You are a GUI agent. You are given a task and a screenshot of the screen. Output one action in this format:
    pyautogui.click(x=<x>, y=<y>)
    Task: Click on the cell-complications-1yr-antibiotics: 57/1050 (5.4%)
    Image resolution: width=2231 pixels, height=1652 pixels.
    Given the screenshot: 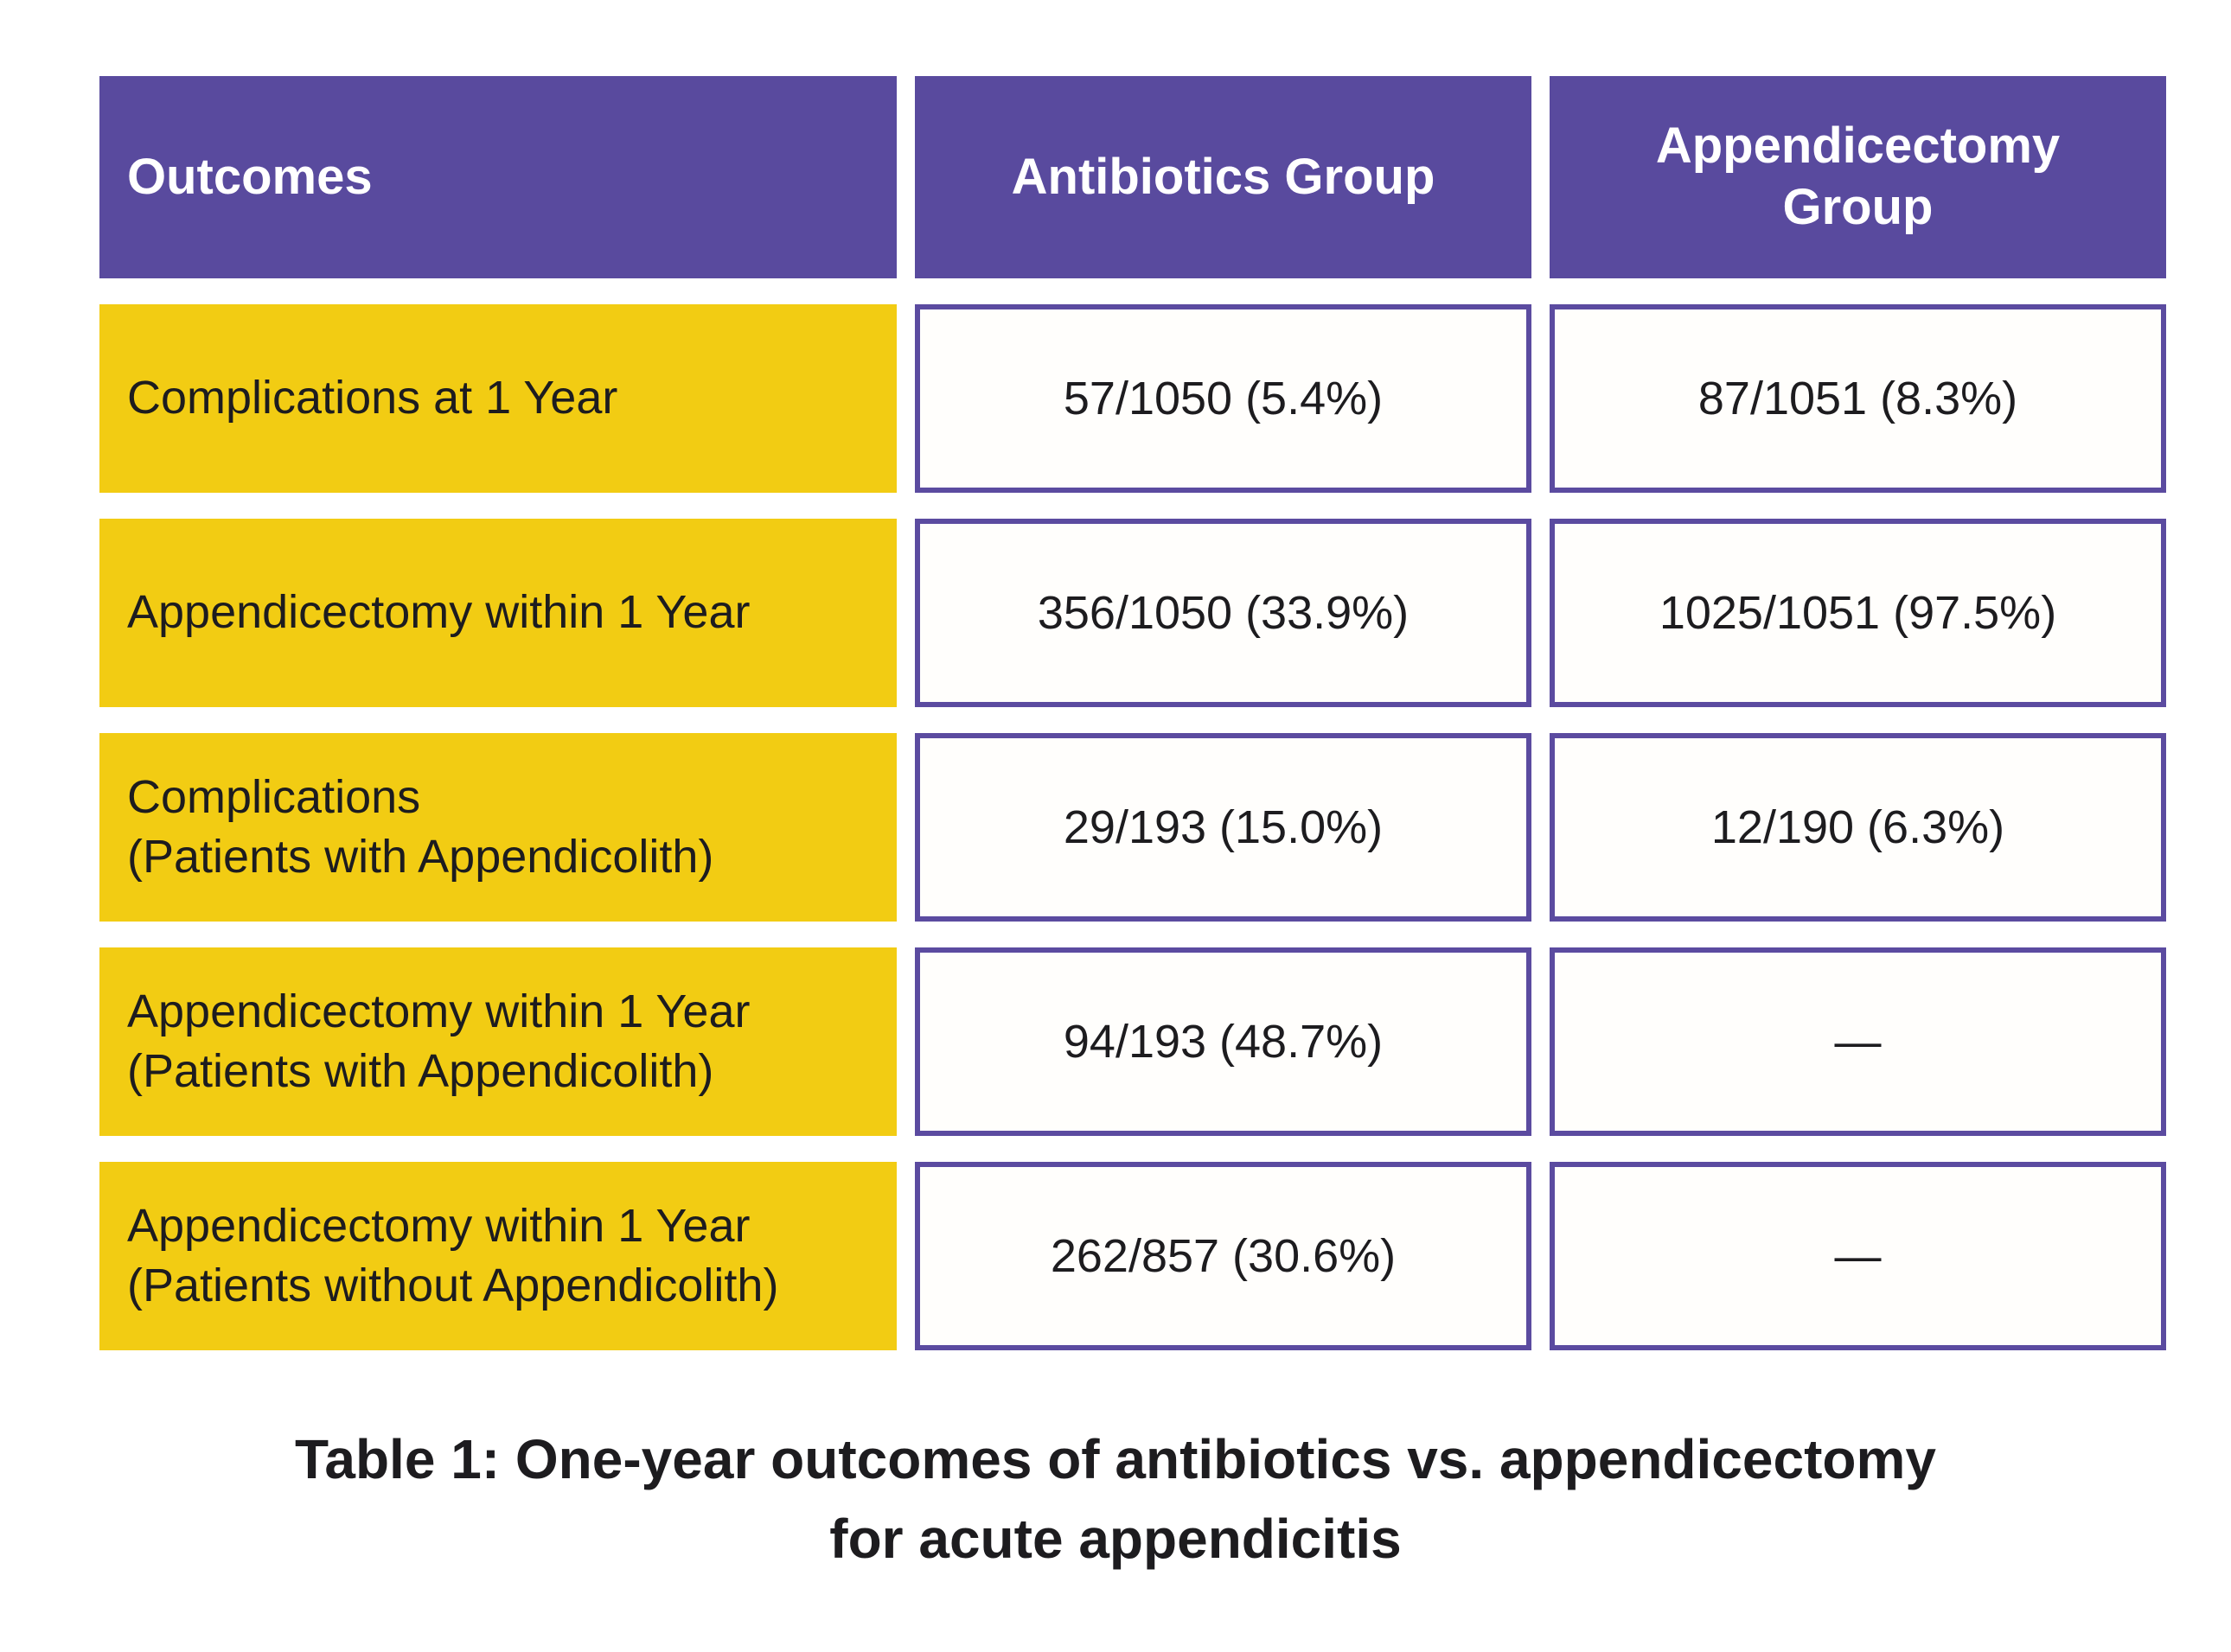 What is the action you would take?
    pyautogui.click(x=1223, y=399)
    